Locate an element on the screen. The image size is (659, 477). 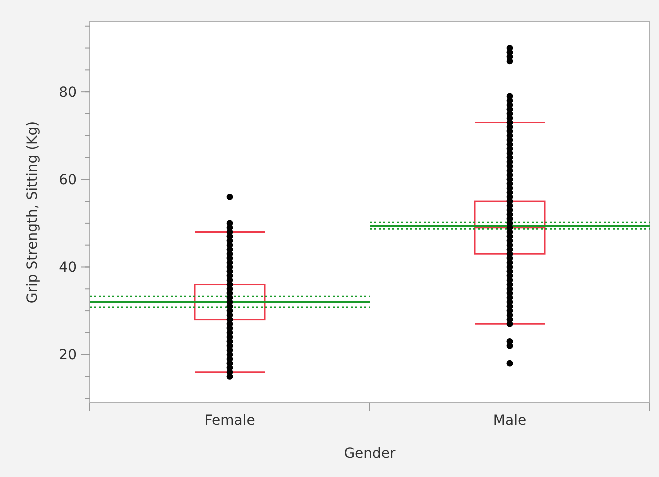
y-axis-title: Grip Strength, Sitting (Kg) is located at coordinates (33, 212).